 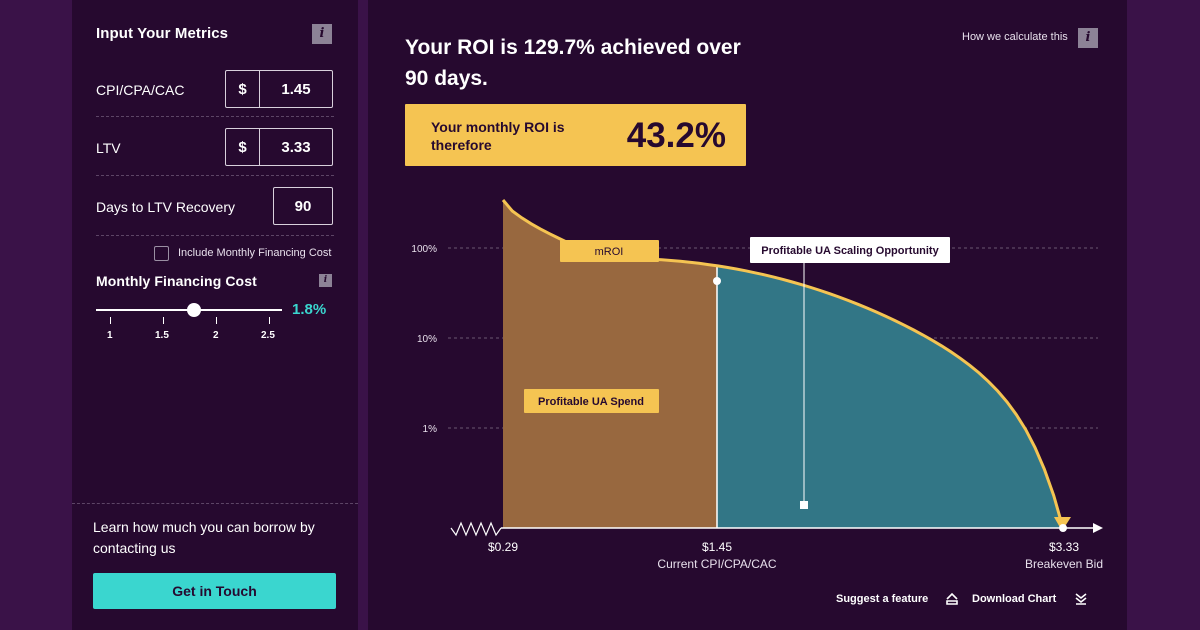 I want to click on financing-checkbox-label: Include Monthly Financing Cost, so click(x=255, y=253).